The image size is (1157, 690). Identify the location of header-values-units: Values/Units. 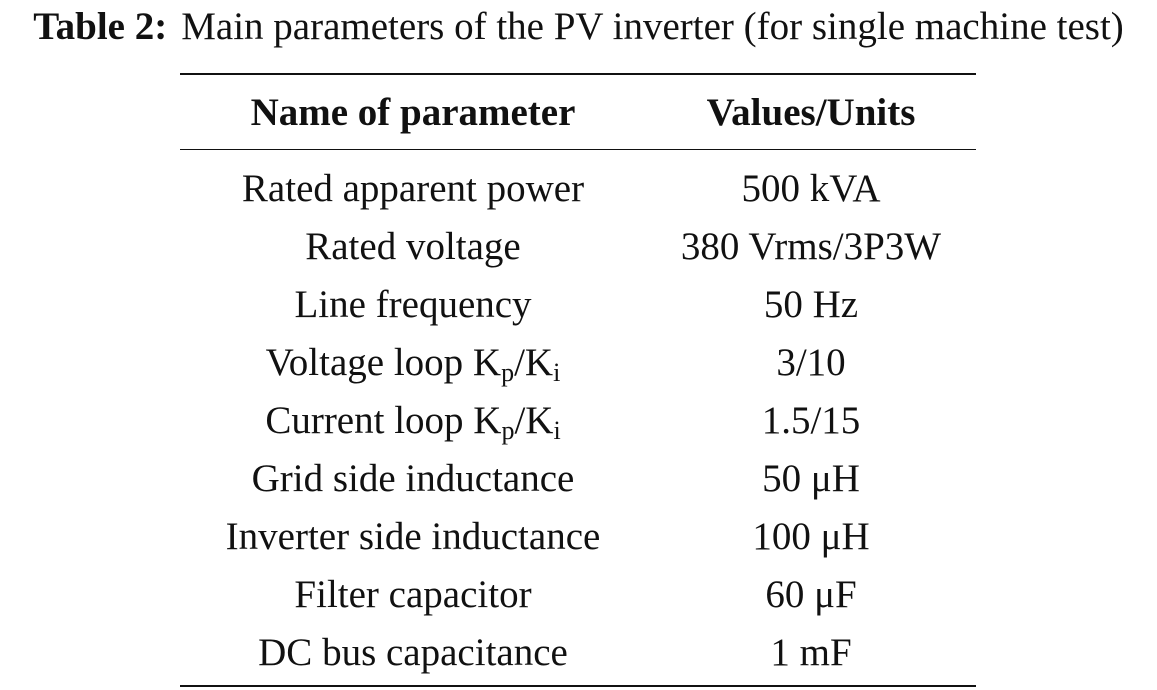
(811, 112).